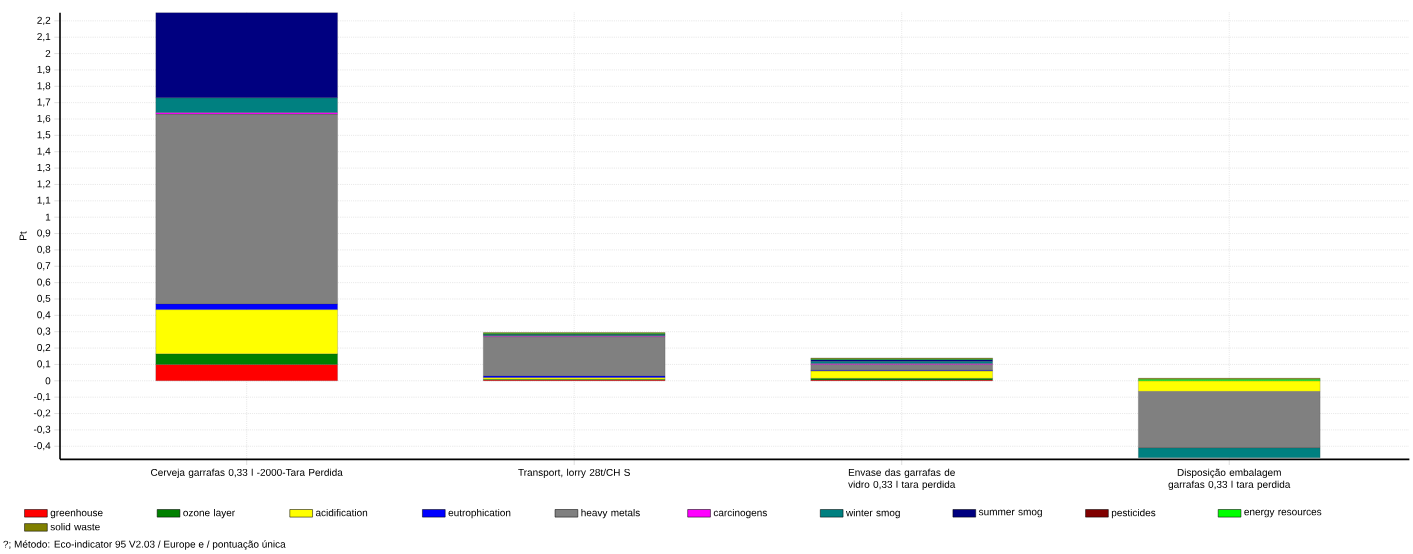 This screenshot has height=554, width=1413. Describe the element at coordinates (479, 513) in the screenshot. I see `legend-label: eutrophication` at that location.